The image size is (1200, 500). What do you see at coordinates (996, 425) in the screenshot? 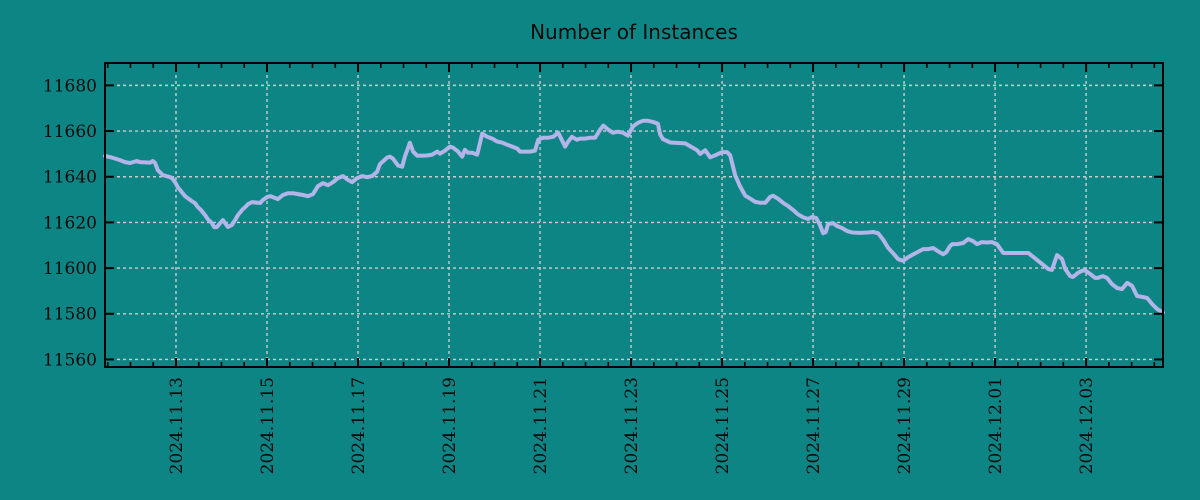
I see `x-tick-label: 2024.12.01` at bounding box center [996, 425].